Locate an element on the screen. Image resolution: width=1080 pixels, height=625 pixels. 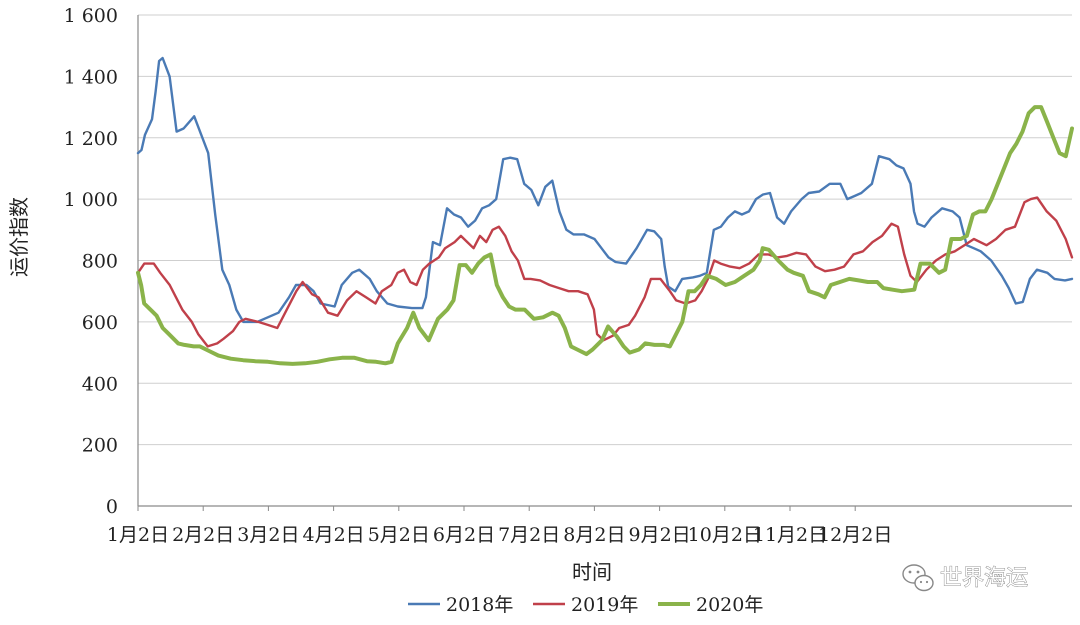
legend-label: 2018年 is located at coordinates (479, 605).